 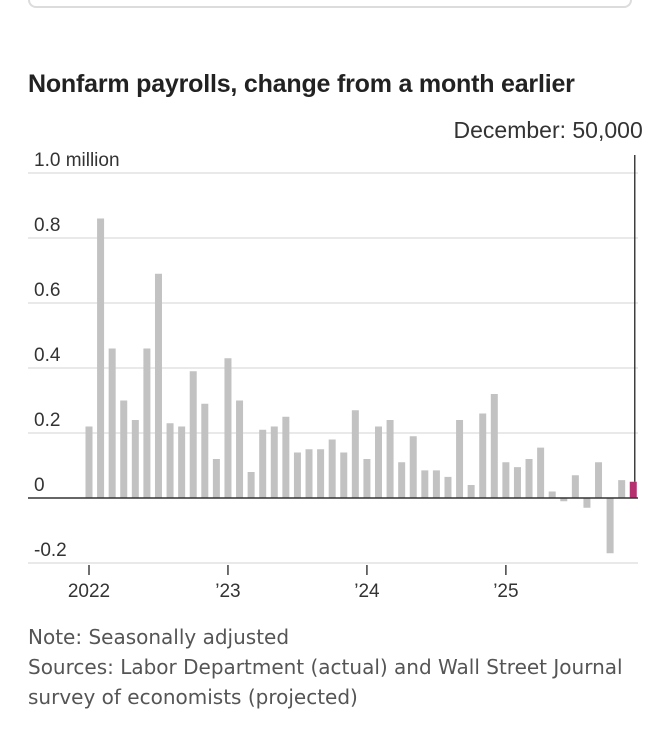 I want to click on y-tick-label: 0.4, so click(x=47, y=355).